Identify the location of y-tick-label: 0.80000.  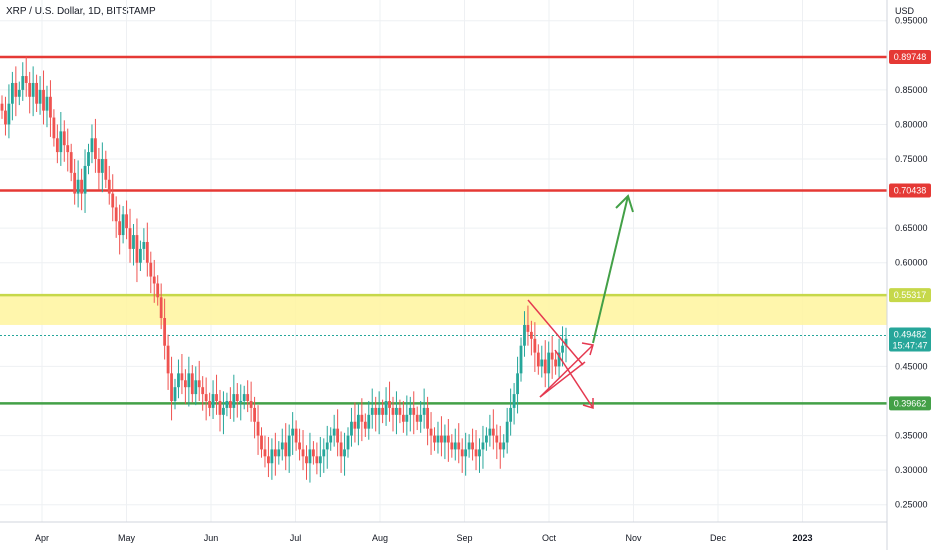
(911, 124).